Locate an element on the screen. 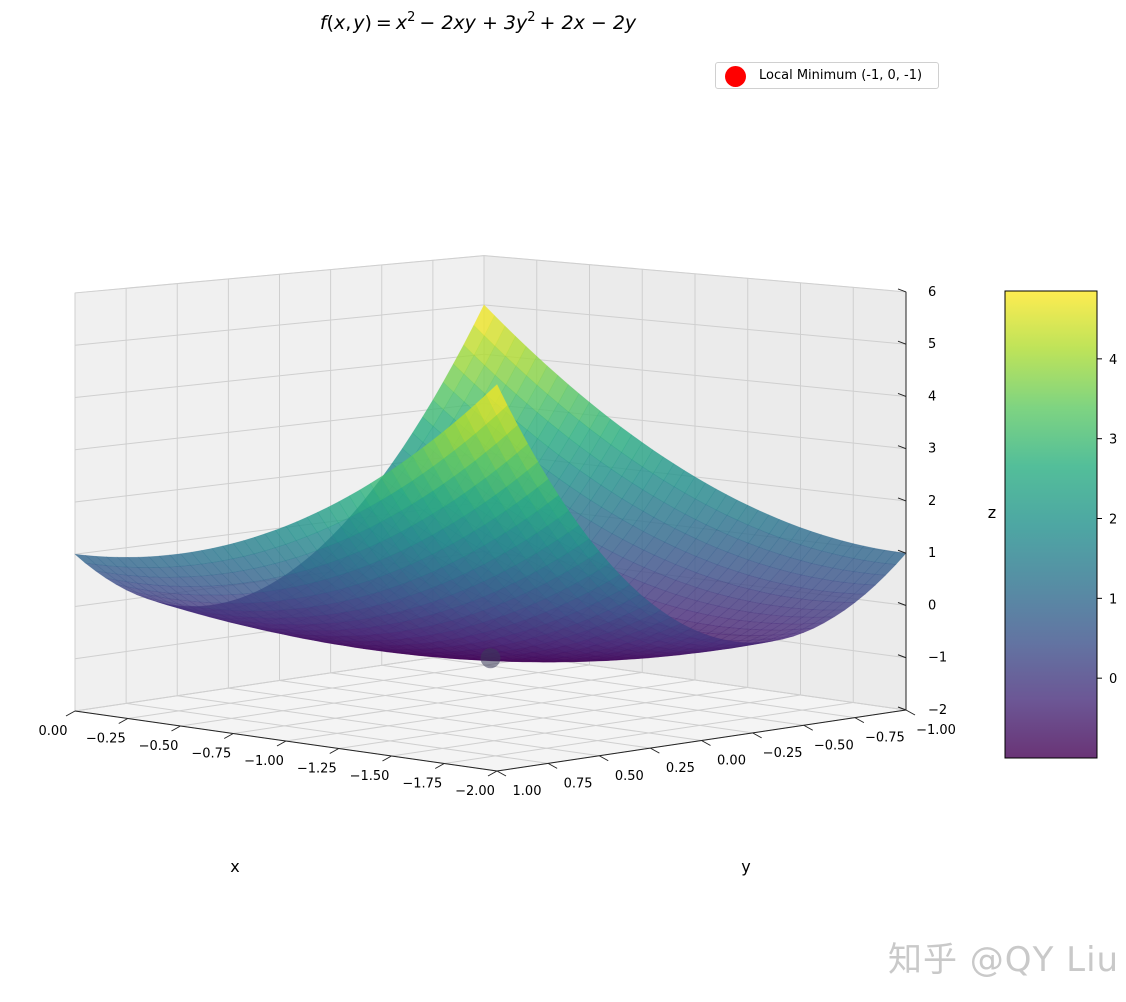  y-tick-label: −0.75 is located at coordinates (885, 738).